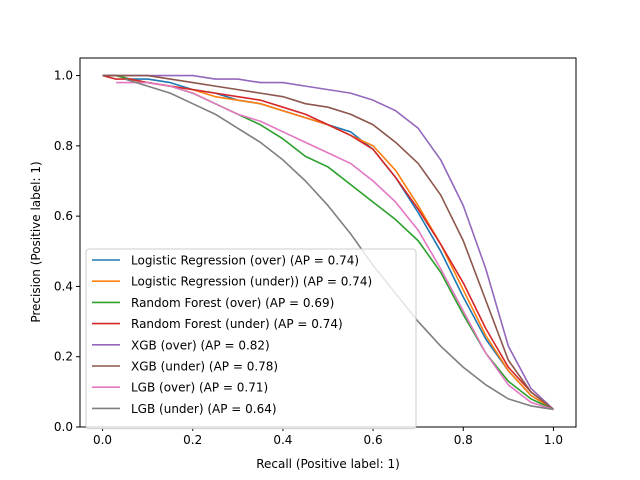  What do you see at coordinates (237, 324) in the screenshot?
I see `legend-label: Random Forest (under) (AP = 0.74)` at bounding box center [237, 324].